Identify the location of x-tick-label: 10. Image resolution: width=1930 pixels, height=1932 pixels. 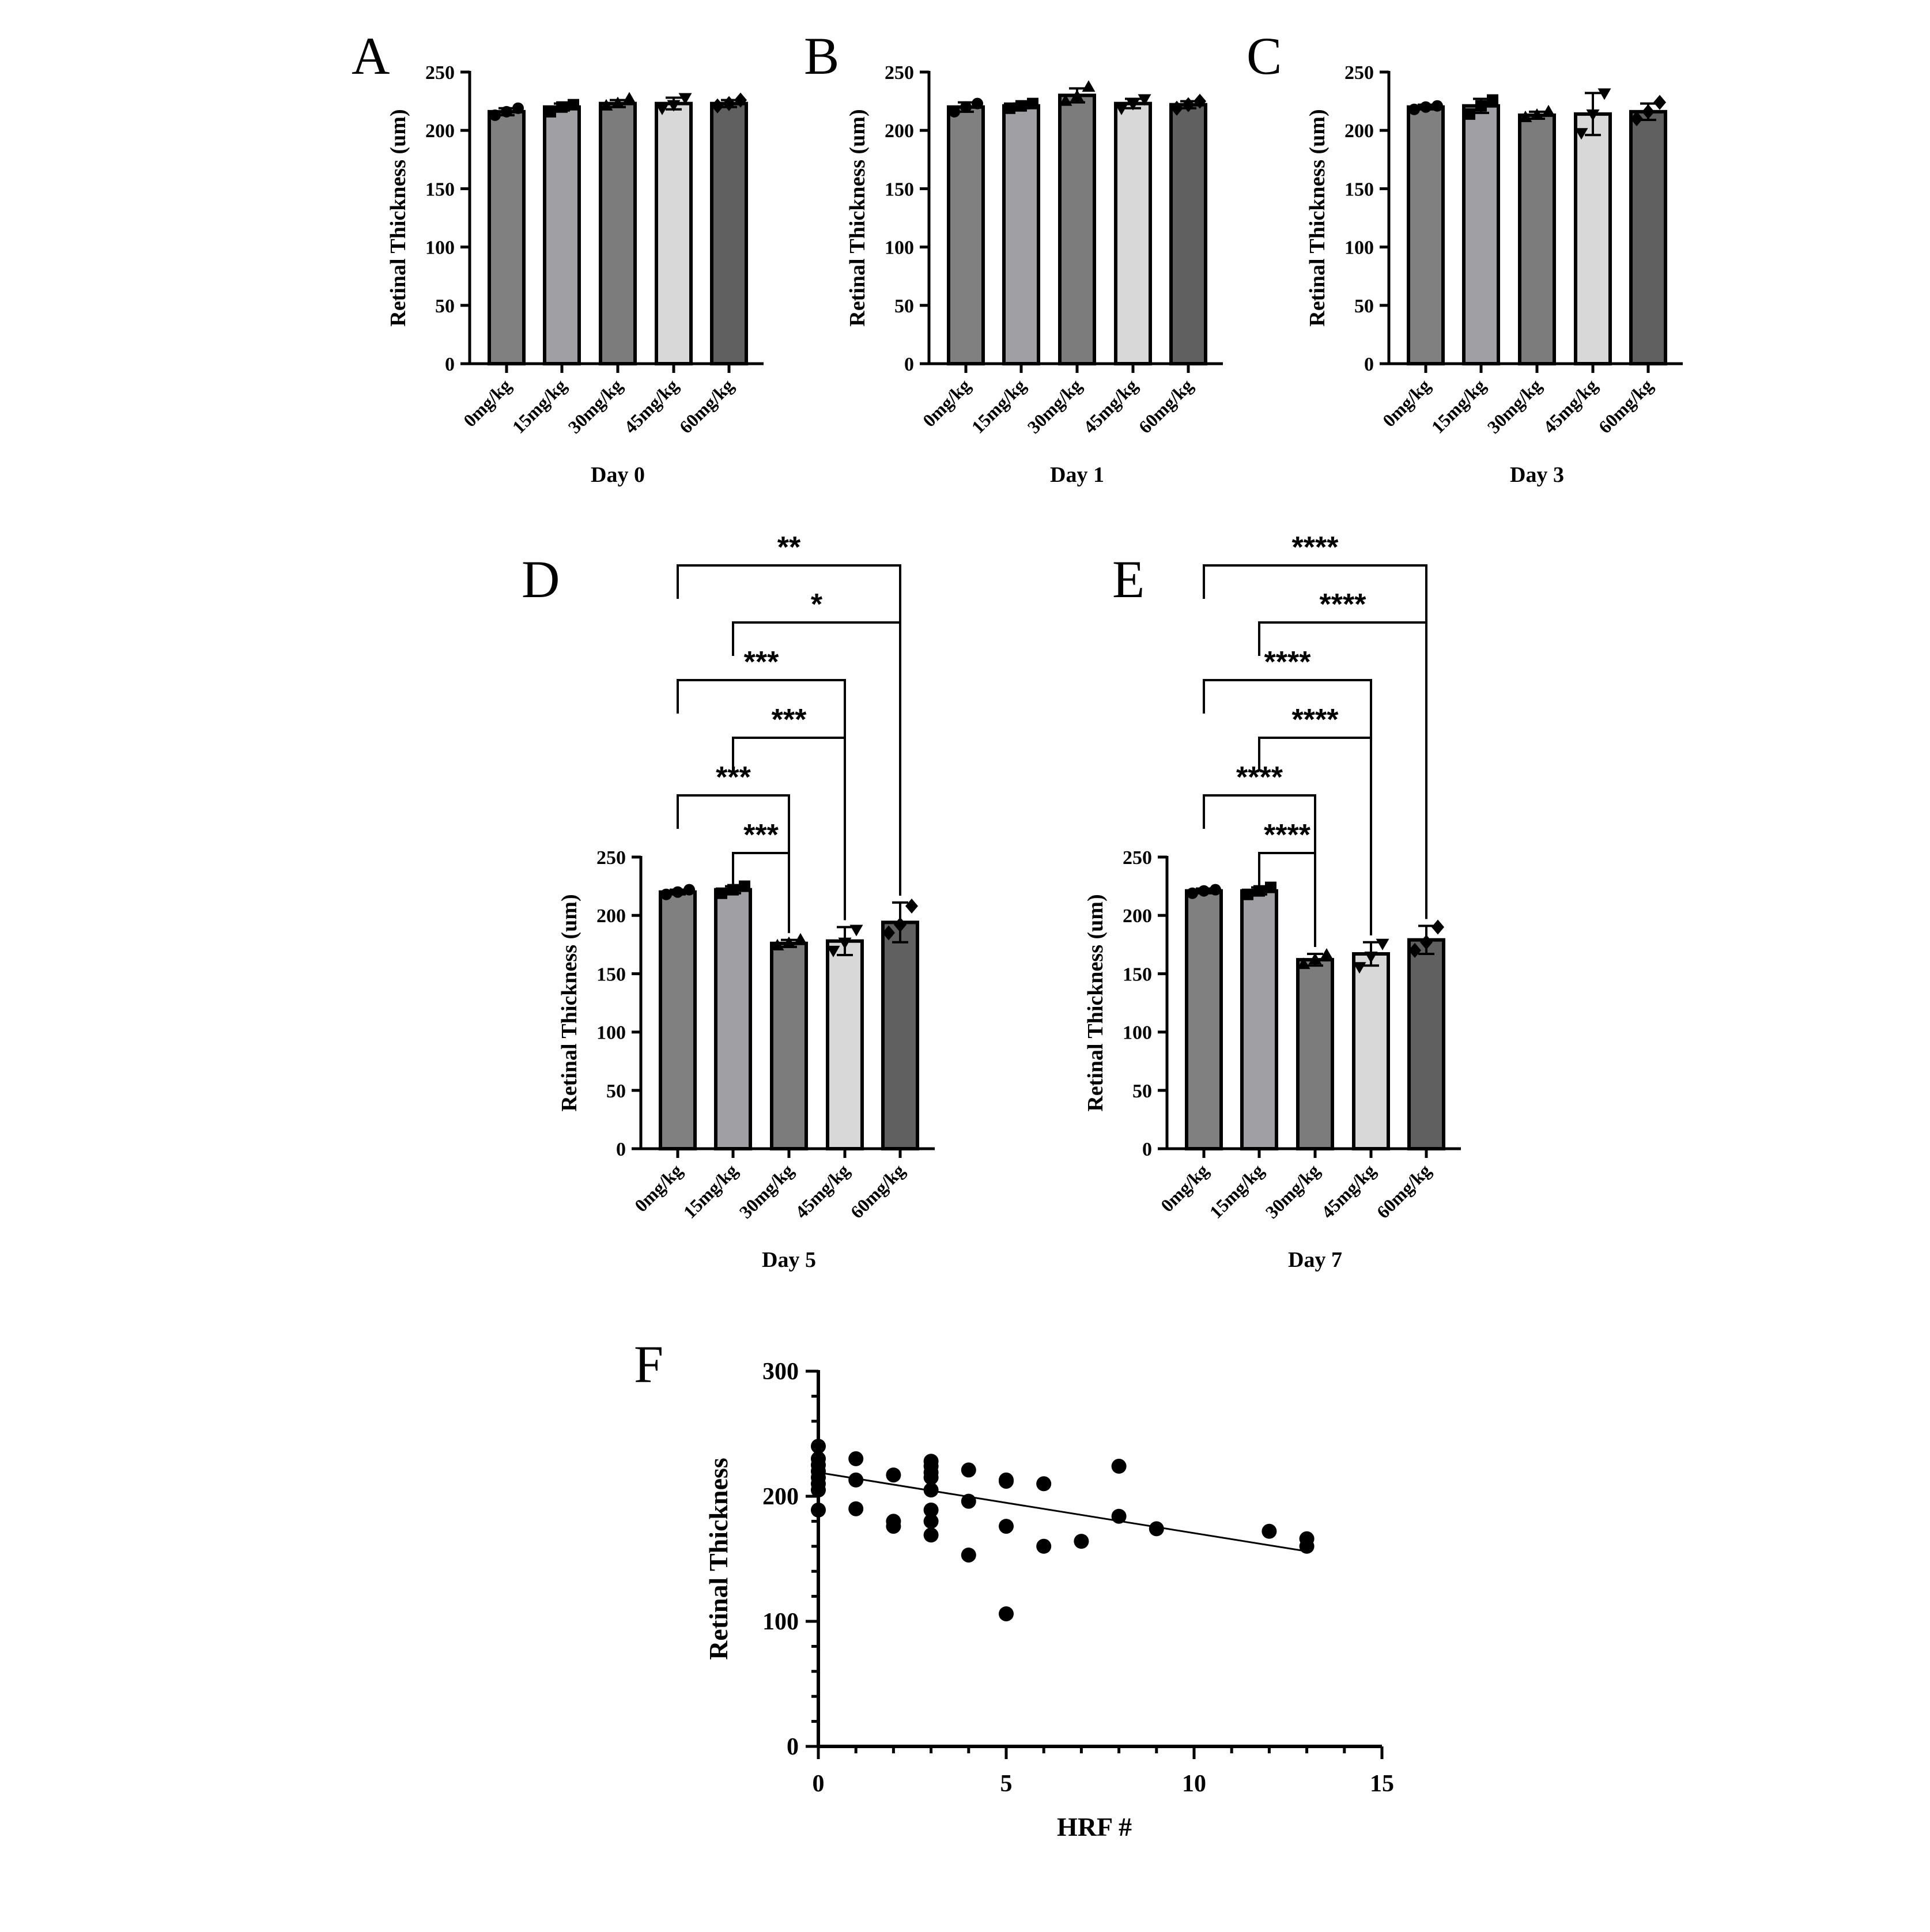
(1194, 1784).